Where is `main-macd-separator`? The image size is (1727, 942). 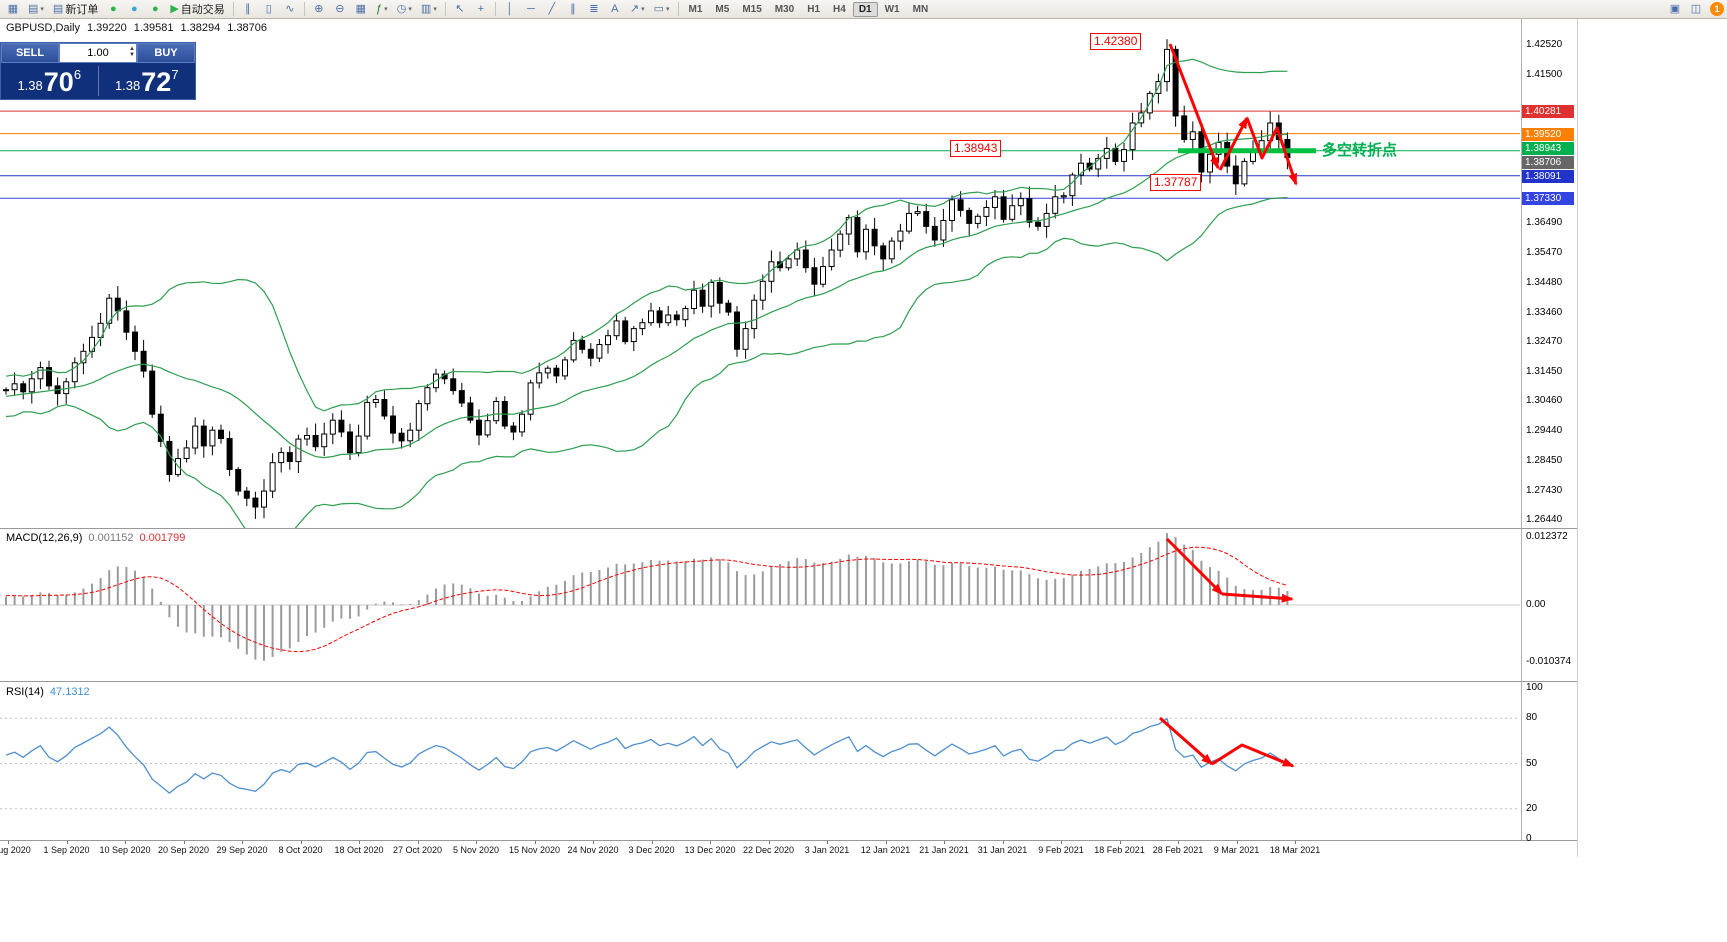
main-macd-separator is located at coordinates (788, 528).